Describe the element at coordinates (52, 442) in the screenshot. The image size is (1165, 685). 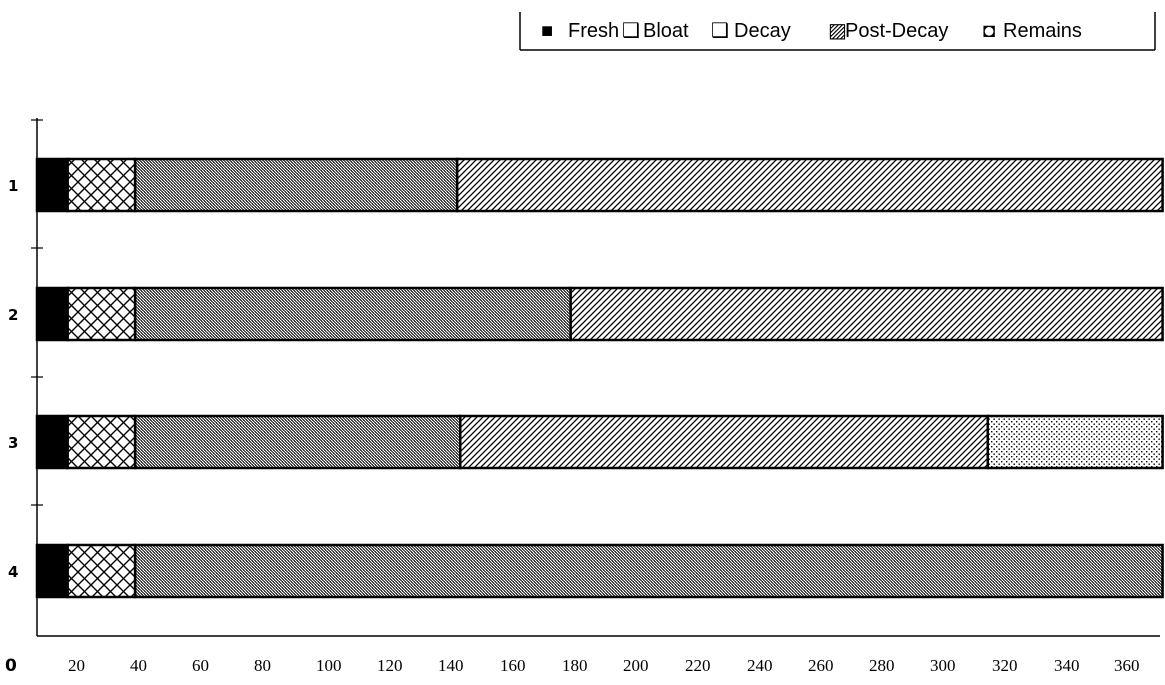
I see `bar-3-fresh` at that location.